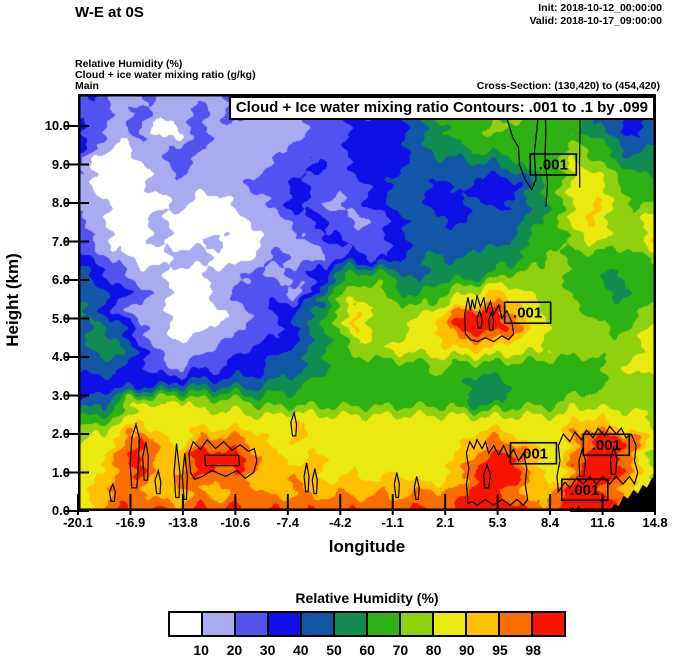 This screenshot has height=667, width=674. What do you see at coordinates (367, 598) in the screenshot?
I see `colorbar-title: Relative Humidity (%)` at bounding box center [367, 598].